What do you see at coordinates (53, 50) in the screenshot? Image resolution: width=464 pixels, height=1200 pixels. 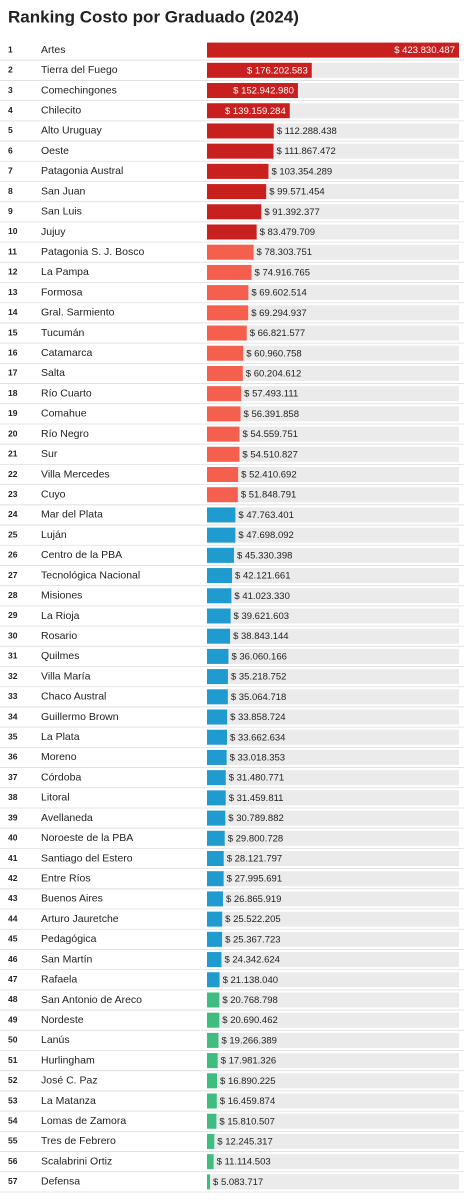 I see `category-label: Artes` at bounding box center [53, 50].